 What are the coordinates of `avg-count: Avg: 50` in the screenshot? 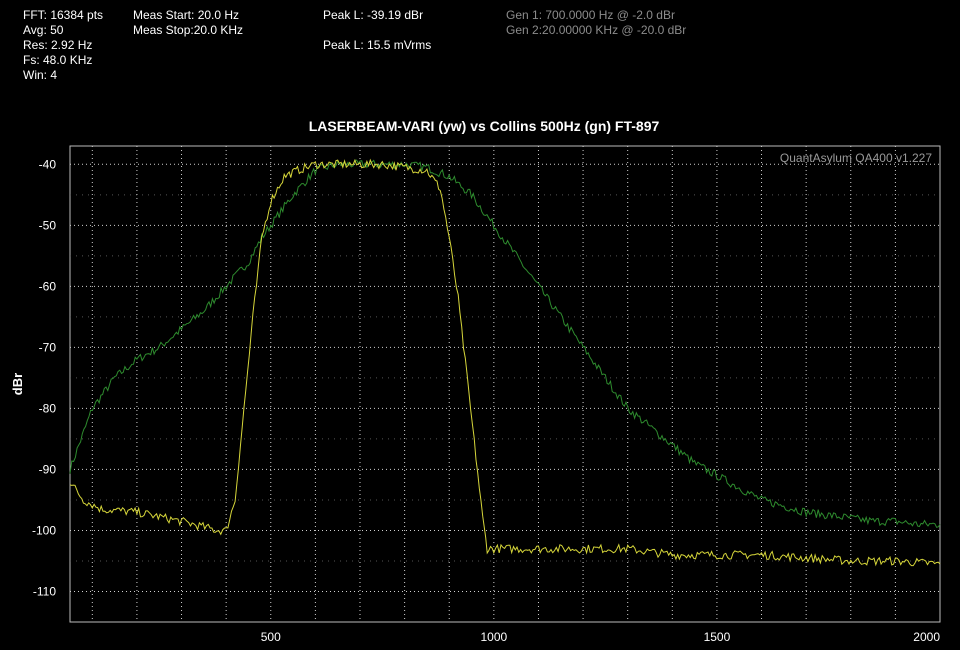 It's located at (43, 30).